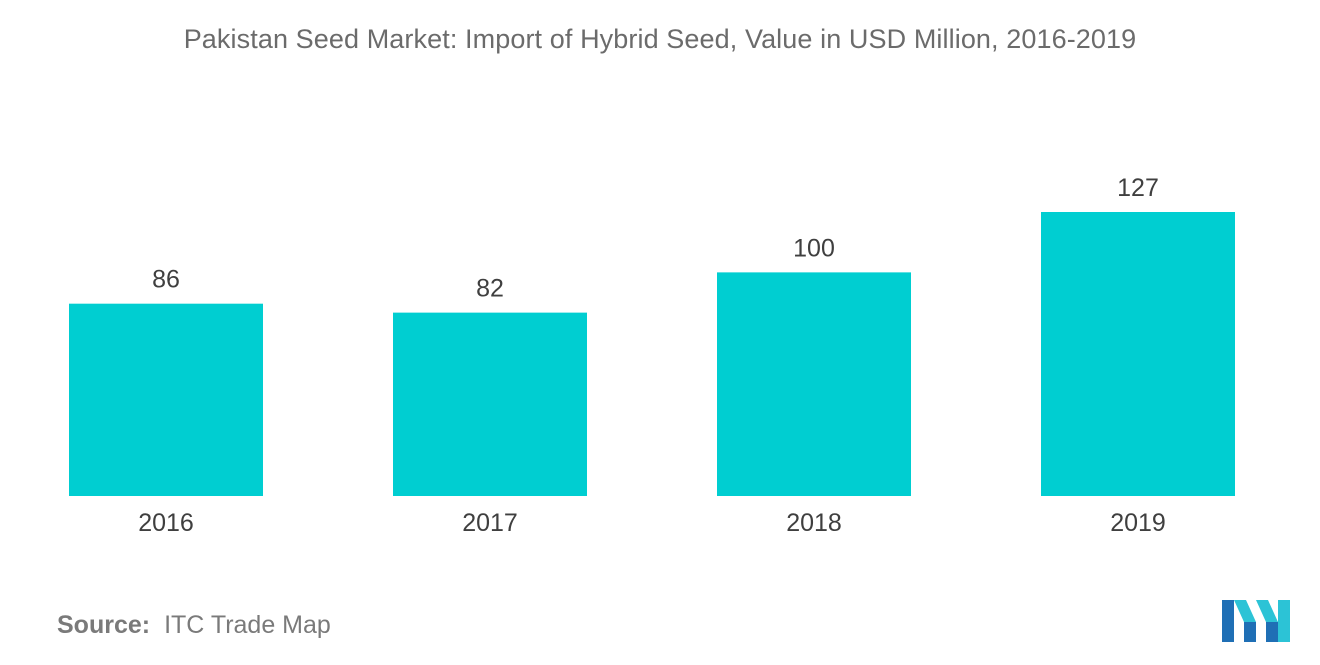 Image resolution: width=1320 pixels, height=665 pixels. Describe the element at coordinates (166, 523) in the screenshot. I see `x-tick-label-2016: 2016` at that location.